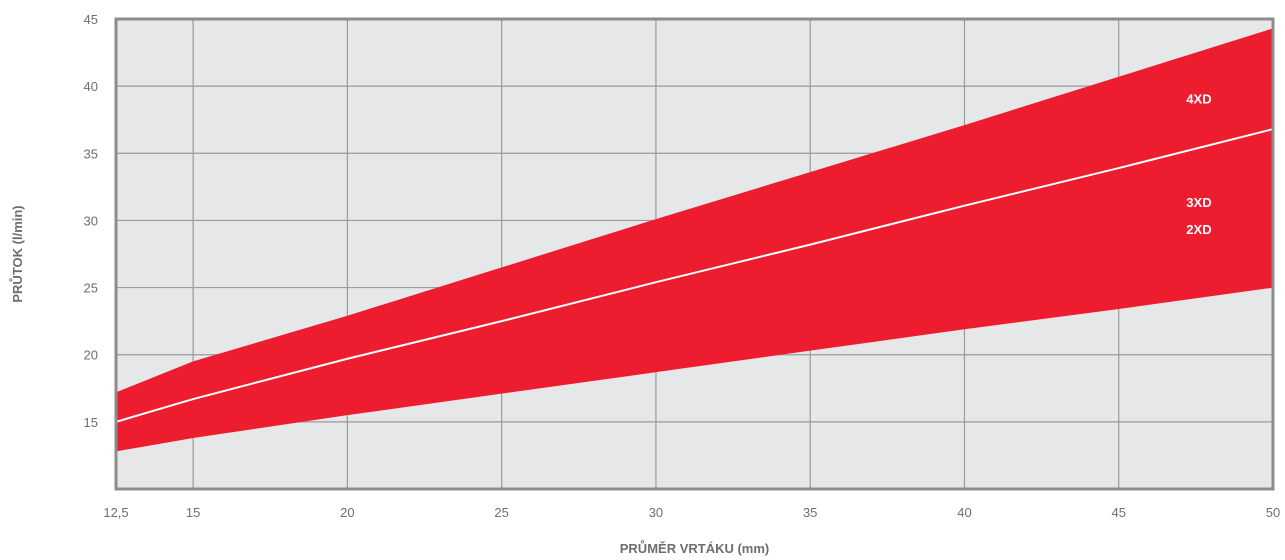 The image size is (1285, 560). Describe the element at coordinates (91, 86) in the screenshot. I see `y-tick-label: 40` at that location.